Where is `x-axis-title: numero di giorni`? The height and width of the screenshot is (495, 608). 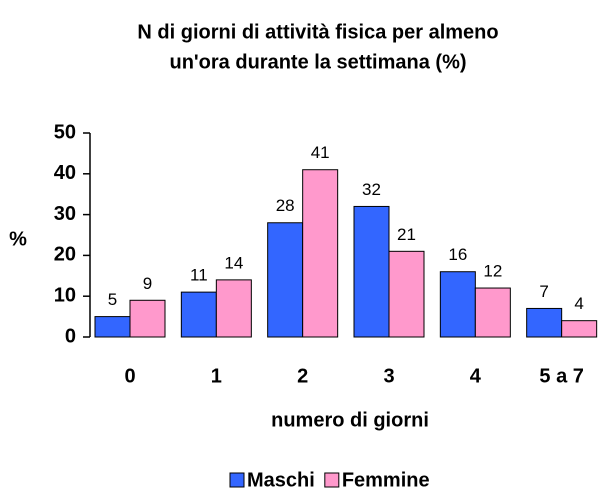 x-axis-title: numero di giorni is located at coordinates (350, 420).